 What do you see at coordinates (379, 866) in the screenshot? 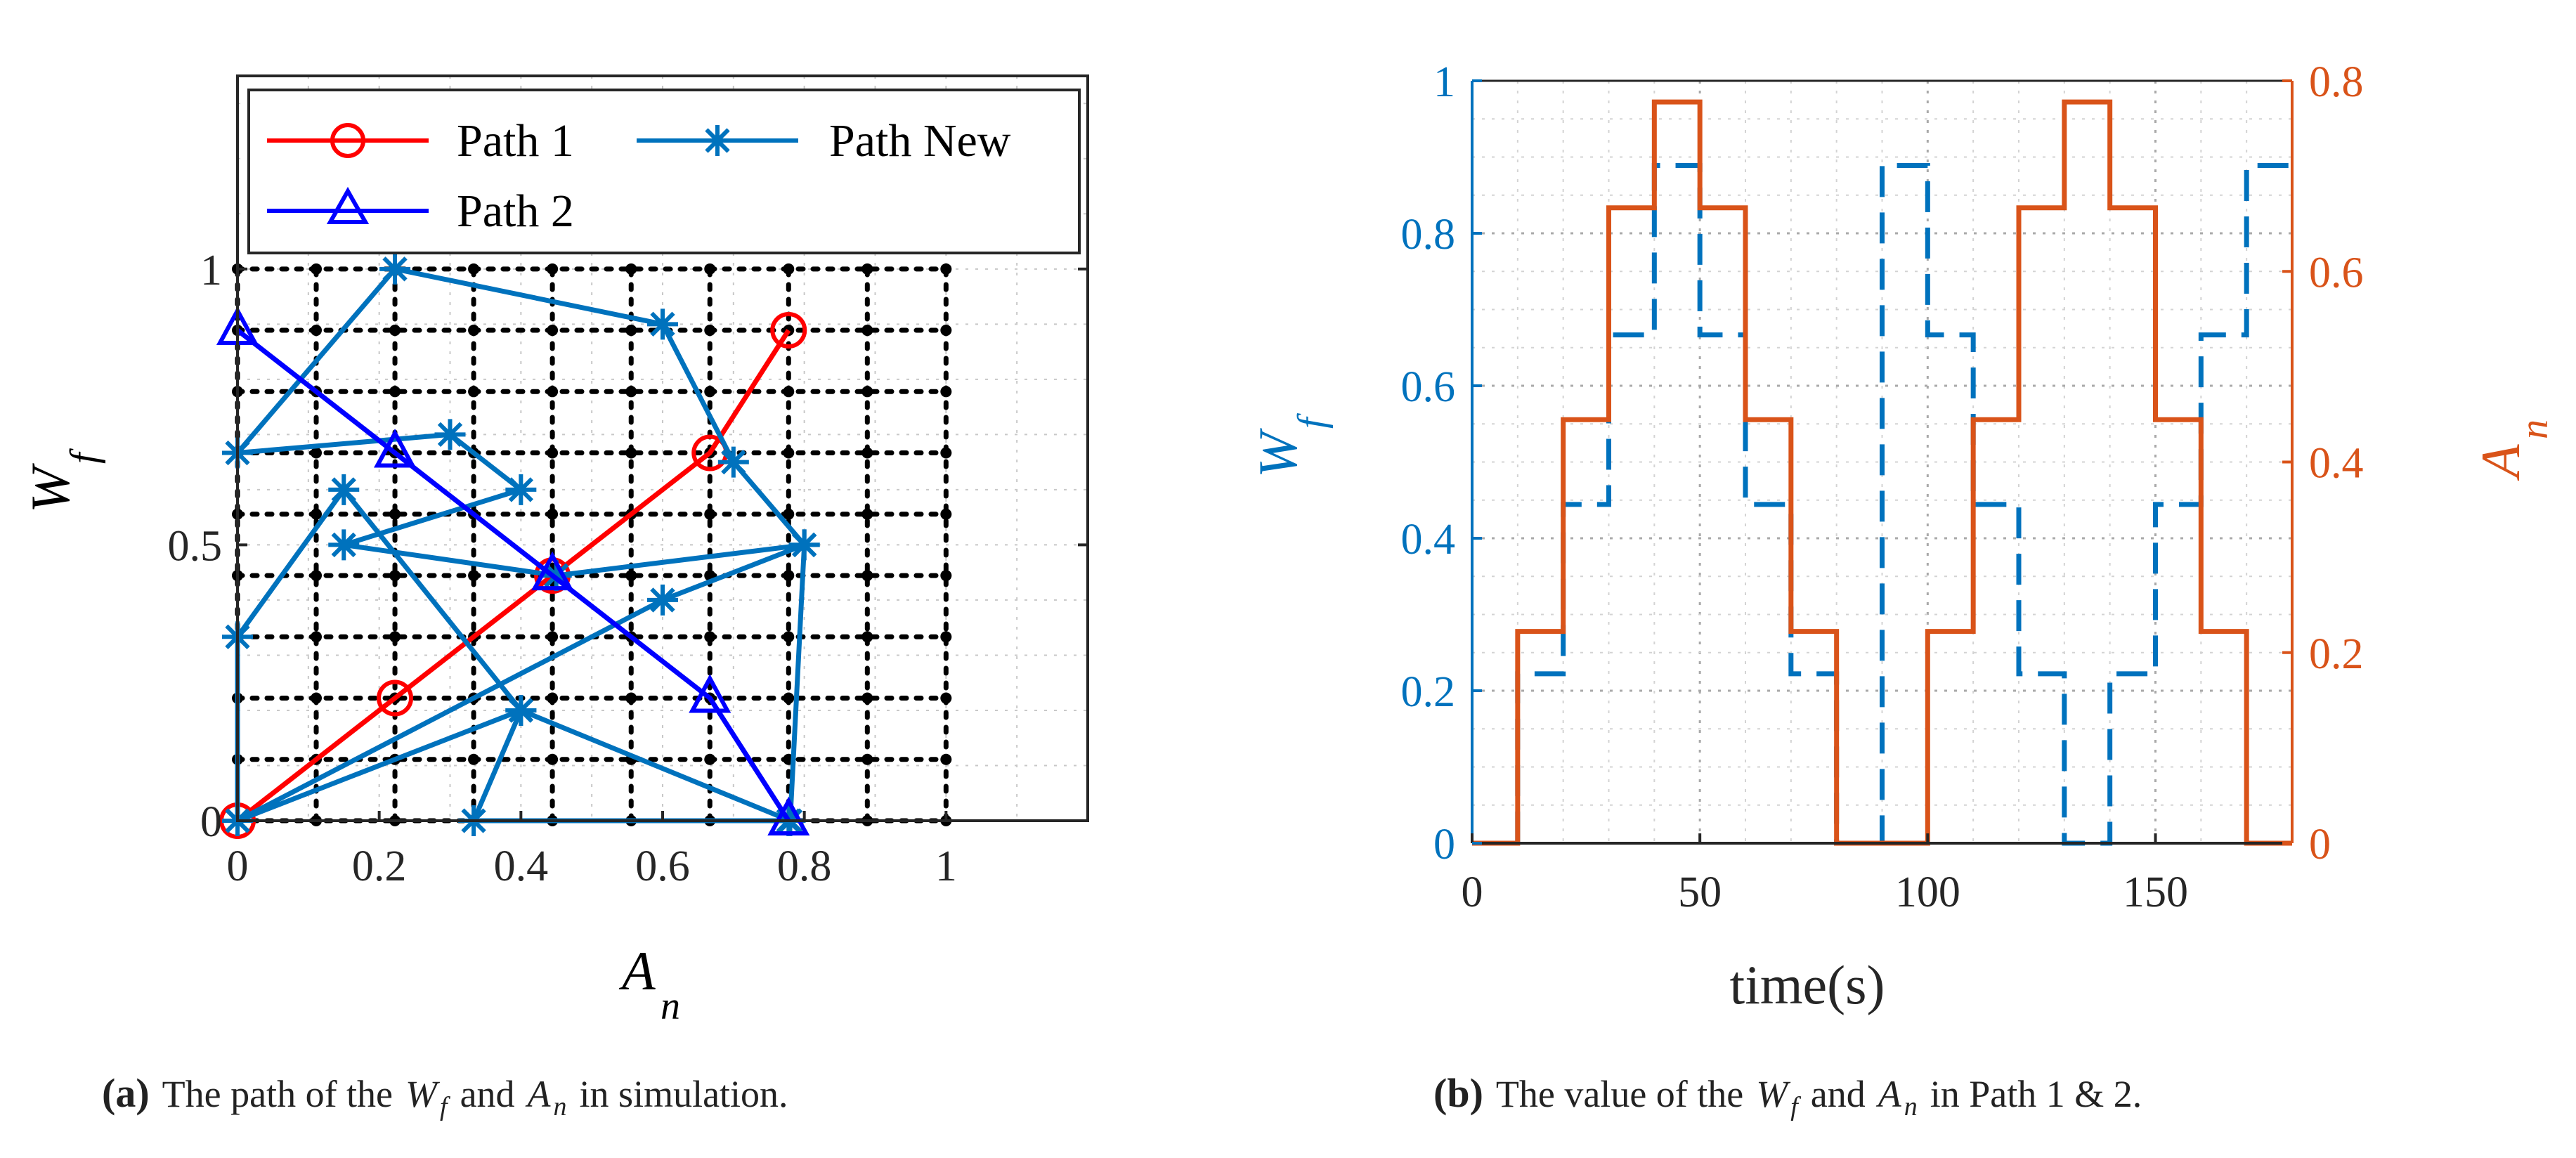
I see `x-tick-label: 0.2` at bounding box center [379, 866].